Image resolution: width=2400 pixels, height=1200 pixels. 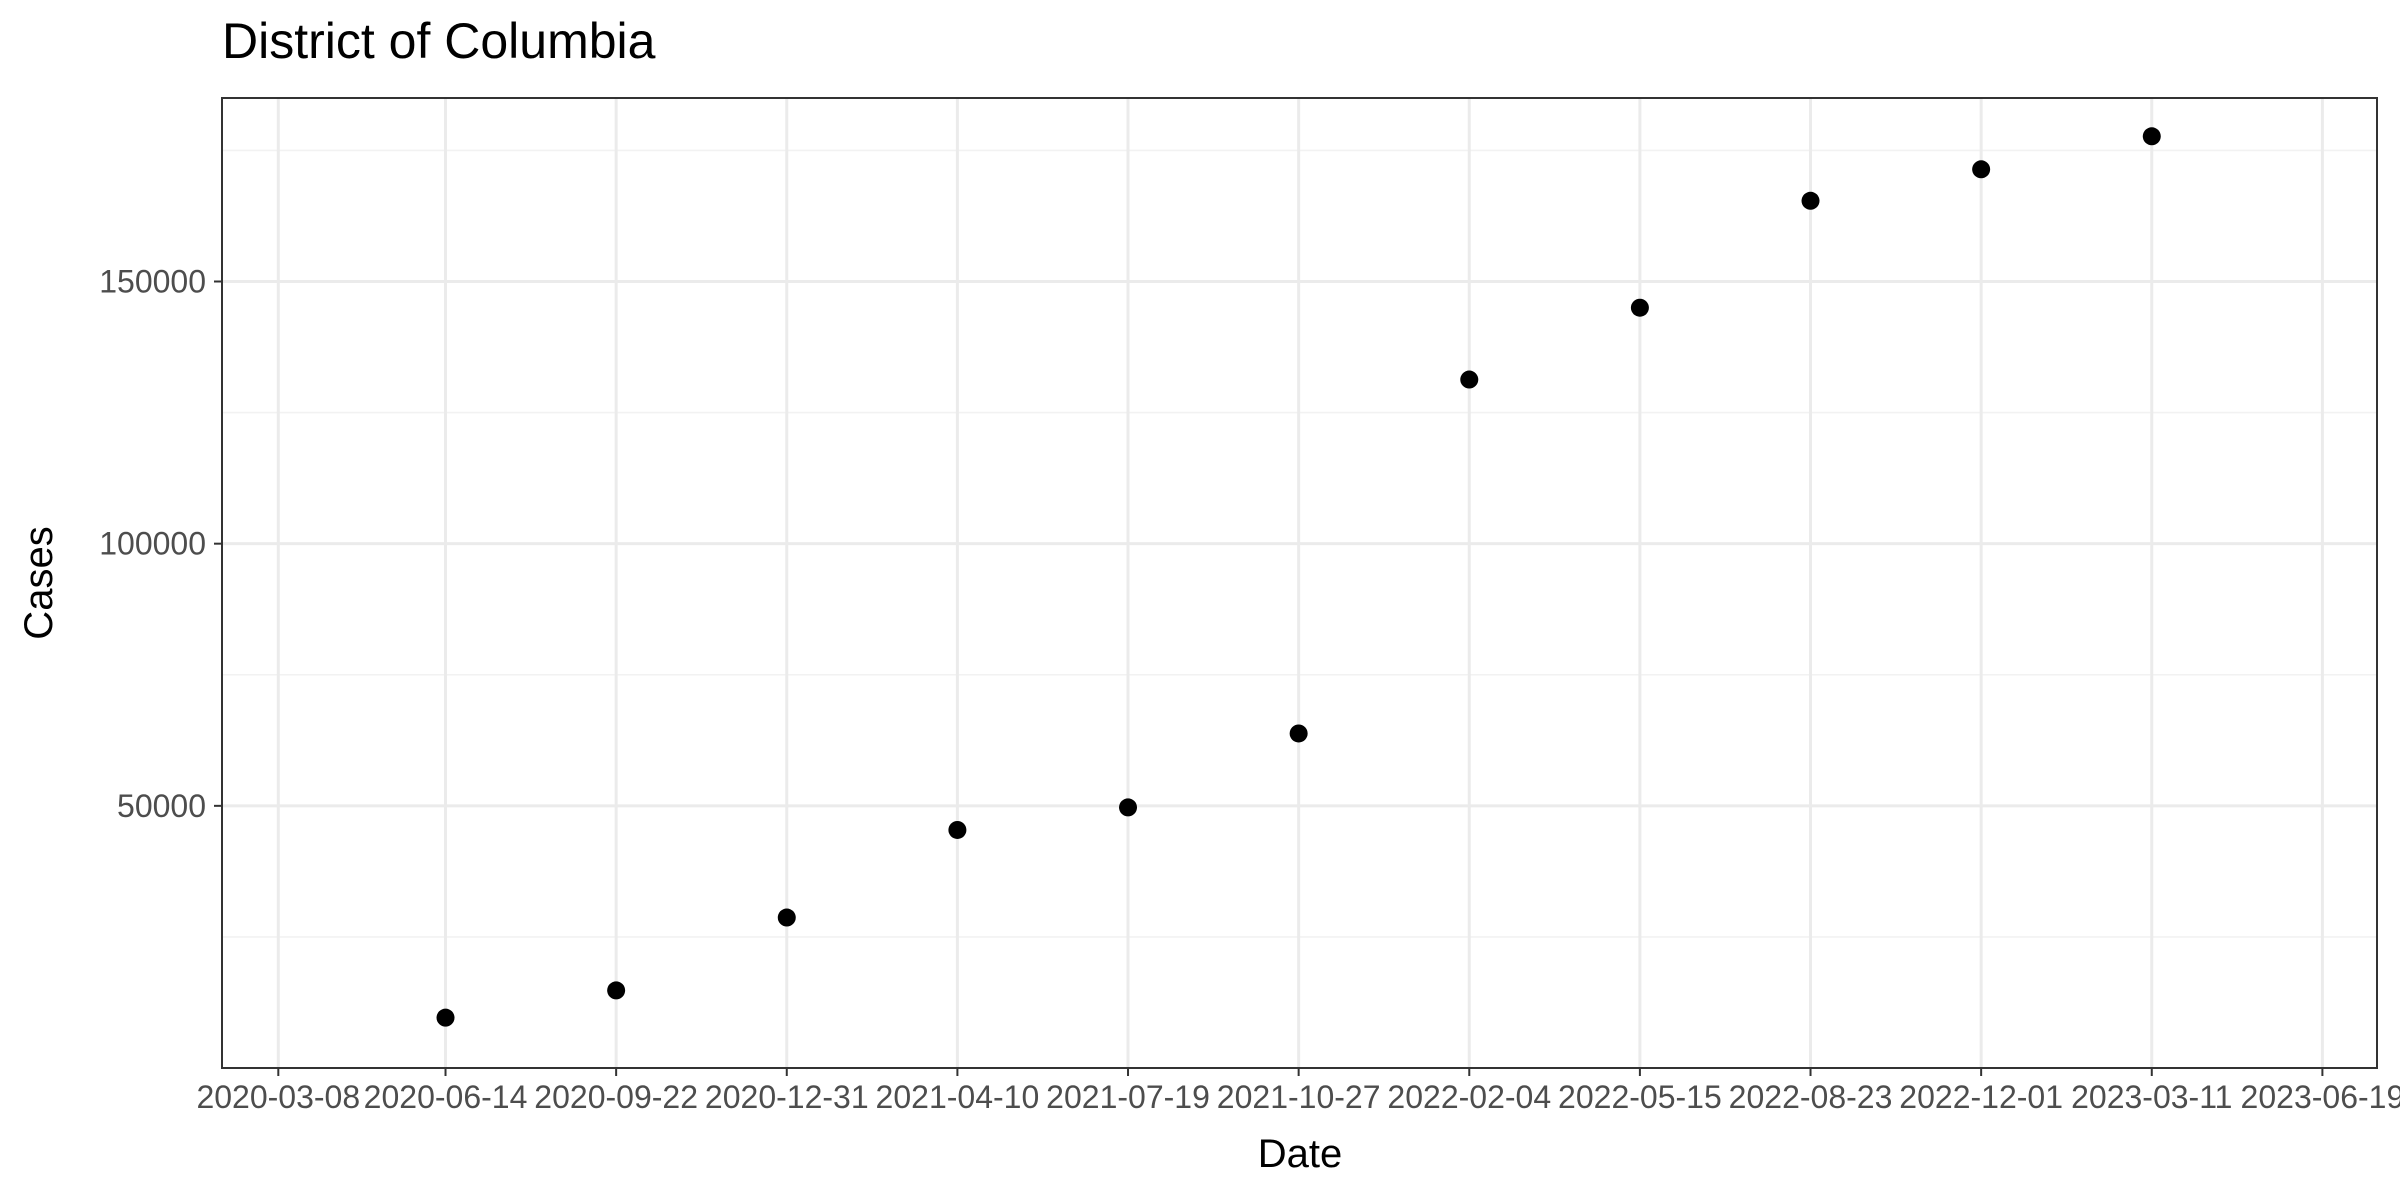 What do you see at coordinates (439, 41) in the screenshot?
I see `chart-title: District of Columbia` at bounding box center [439, 41].